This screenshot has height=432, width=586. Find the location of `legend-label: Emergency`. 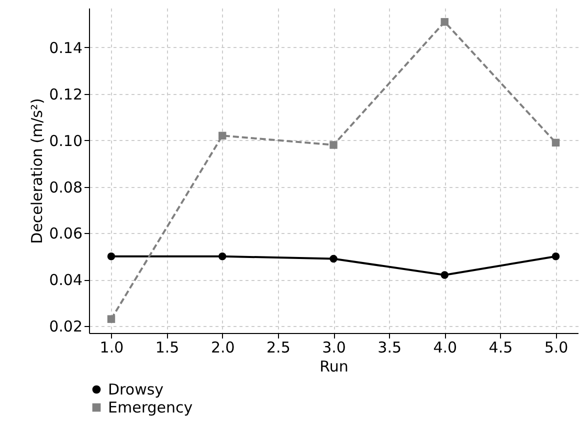

legend-label: Emergency is located at coordinates (150, 407).